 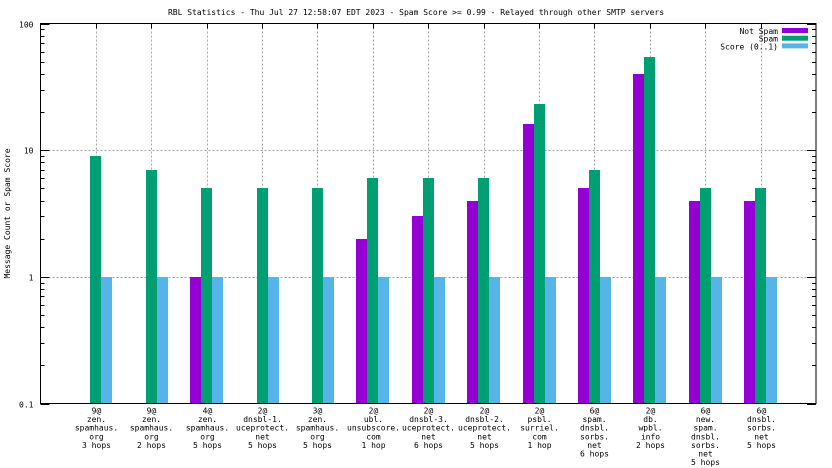 I want to click on x-tick-label-line: new., so click(x=705, y=419).